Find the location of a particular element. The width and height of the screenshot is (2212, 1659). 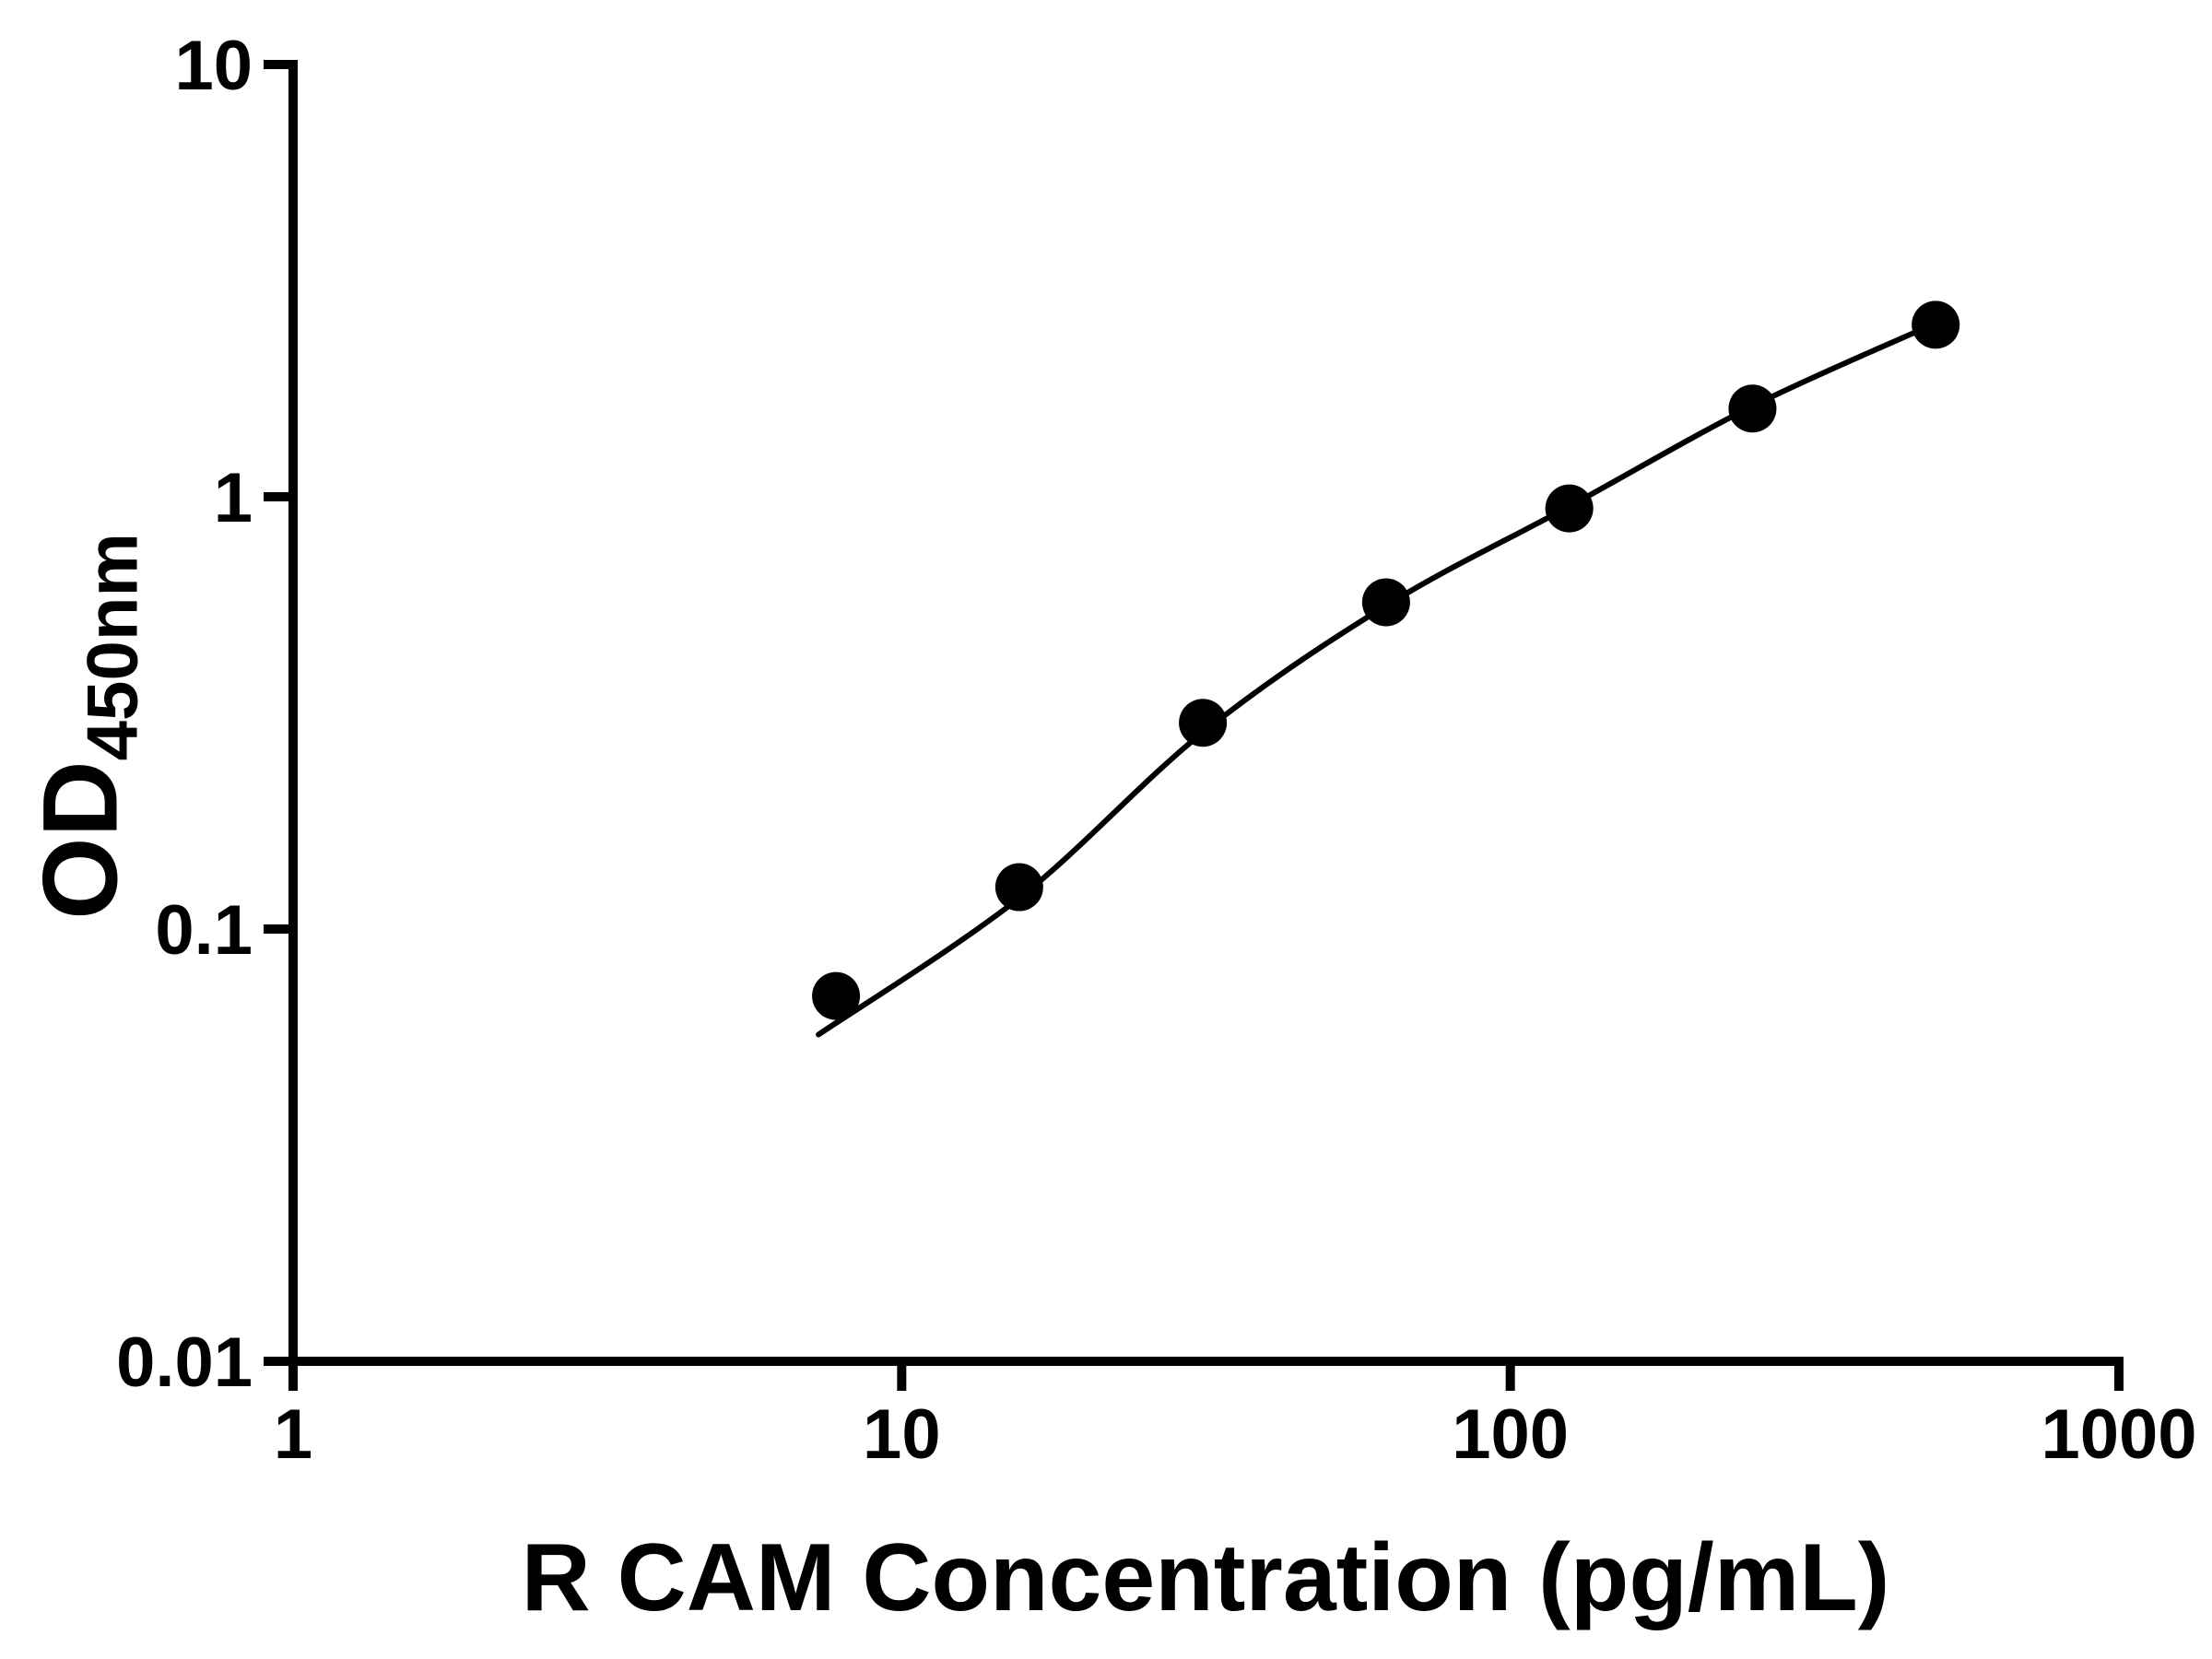

y-axis-label: OD450nm is located at coordinates (87, 726).